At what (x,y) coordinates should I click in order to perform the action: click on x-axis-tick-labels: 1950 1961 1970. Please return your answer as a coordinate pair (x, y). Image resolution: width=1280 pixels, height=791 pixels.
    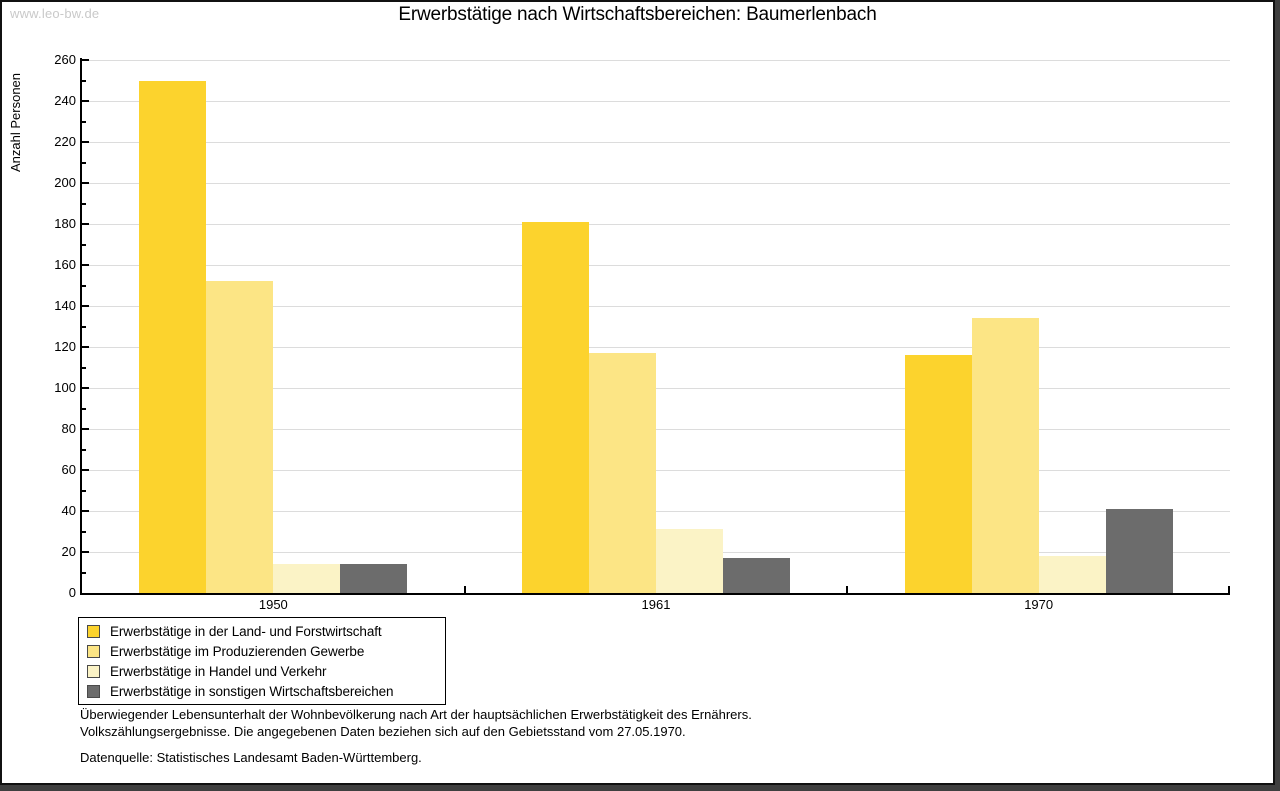
    Looking at the image, I should click on (656, 605).